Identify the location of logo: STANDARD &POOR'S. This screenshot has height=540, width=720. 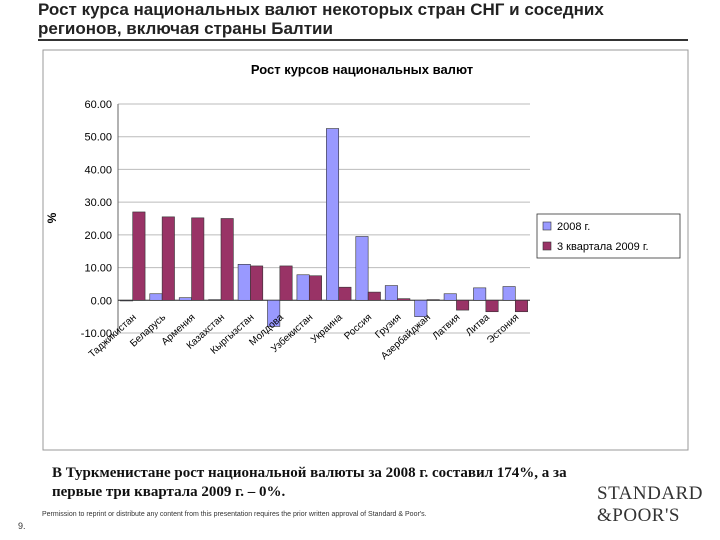
(650, 505).